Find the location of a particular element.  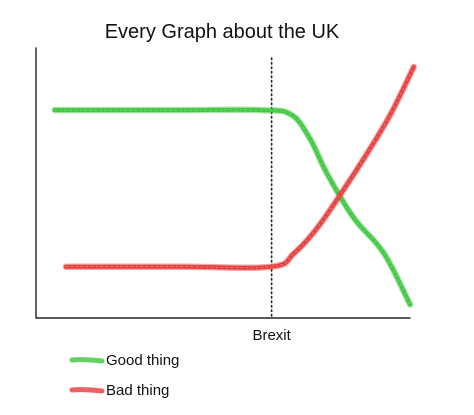

legend-layer: Good thing Bad thing is located at coordinates (124, 375).